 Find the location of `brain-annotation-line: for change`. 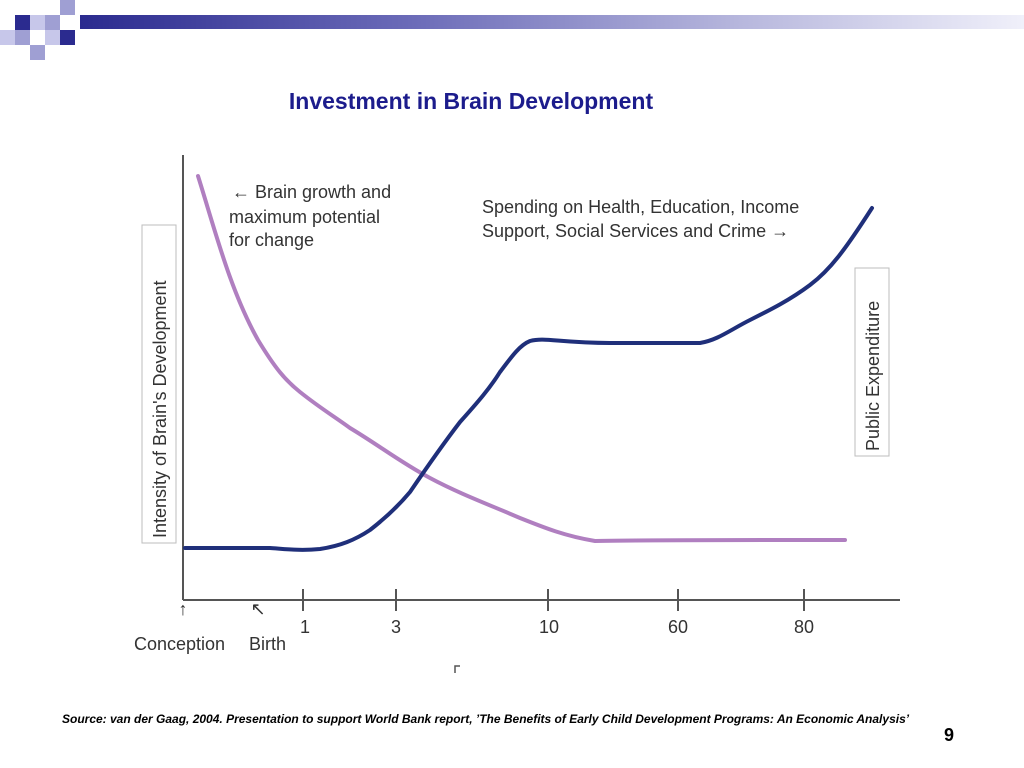

brain-annotation-line: for change is located at coordinates (271, 240).